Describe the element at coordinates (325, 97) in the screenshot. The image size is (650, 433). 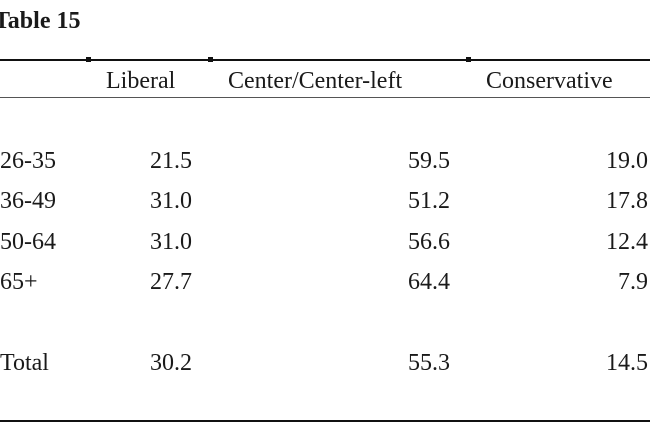
I see `header-rule` at that location.